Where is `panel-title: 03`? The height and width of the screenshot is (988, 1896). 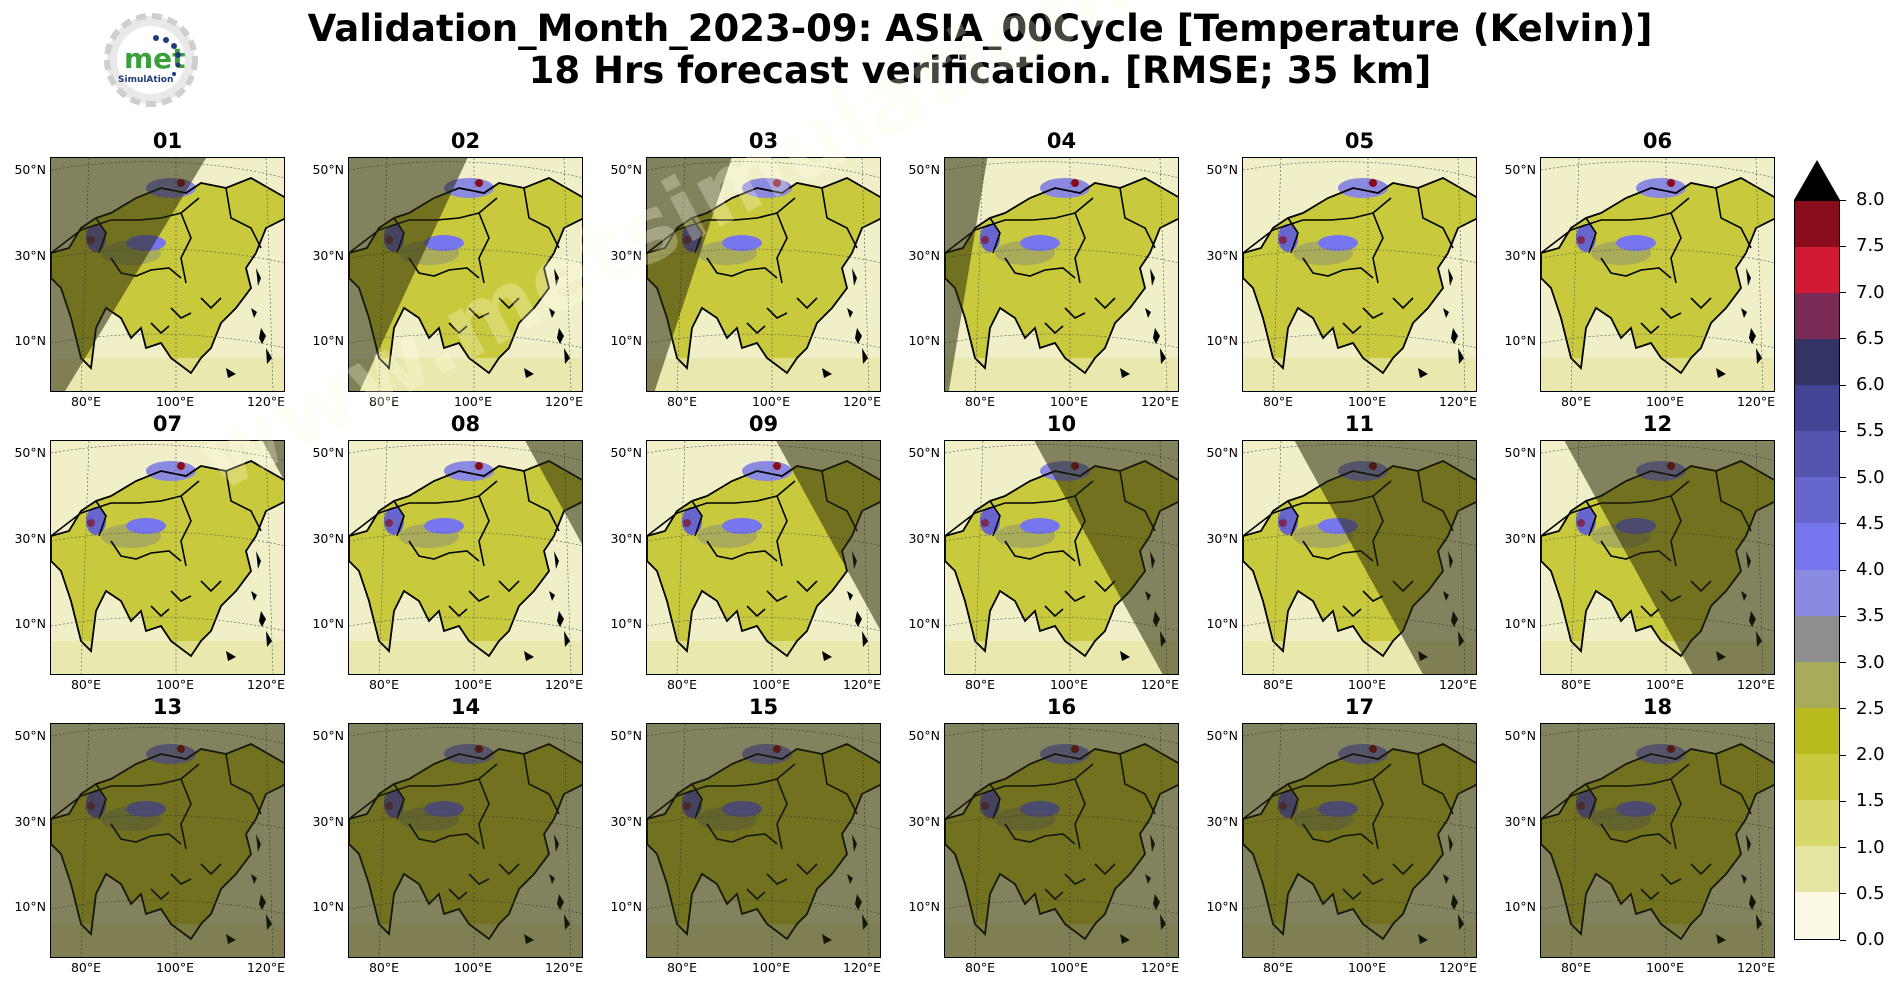 panel-title: 03 is located at coordinates (763, 141).